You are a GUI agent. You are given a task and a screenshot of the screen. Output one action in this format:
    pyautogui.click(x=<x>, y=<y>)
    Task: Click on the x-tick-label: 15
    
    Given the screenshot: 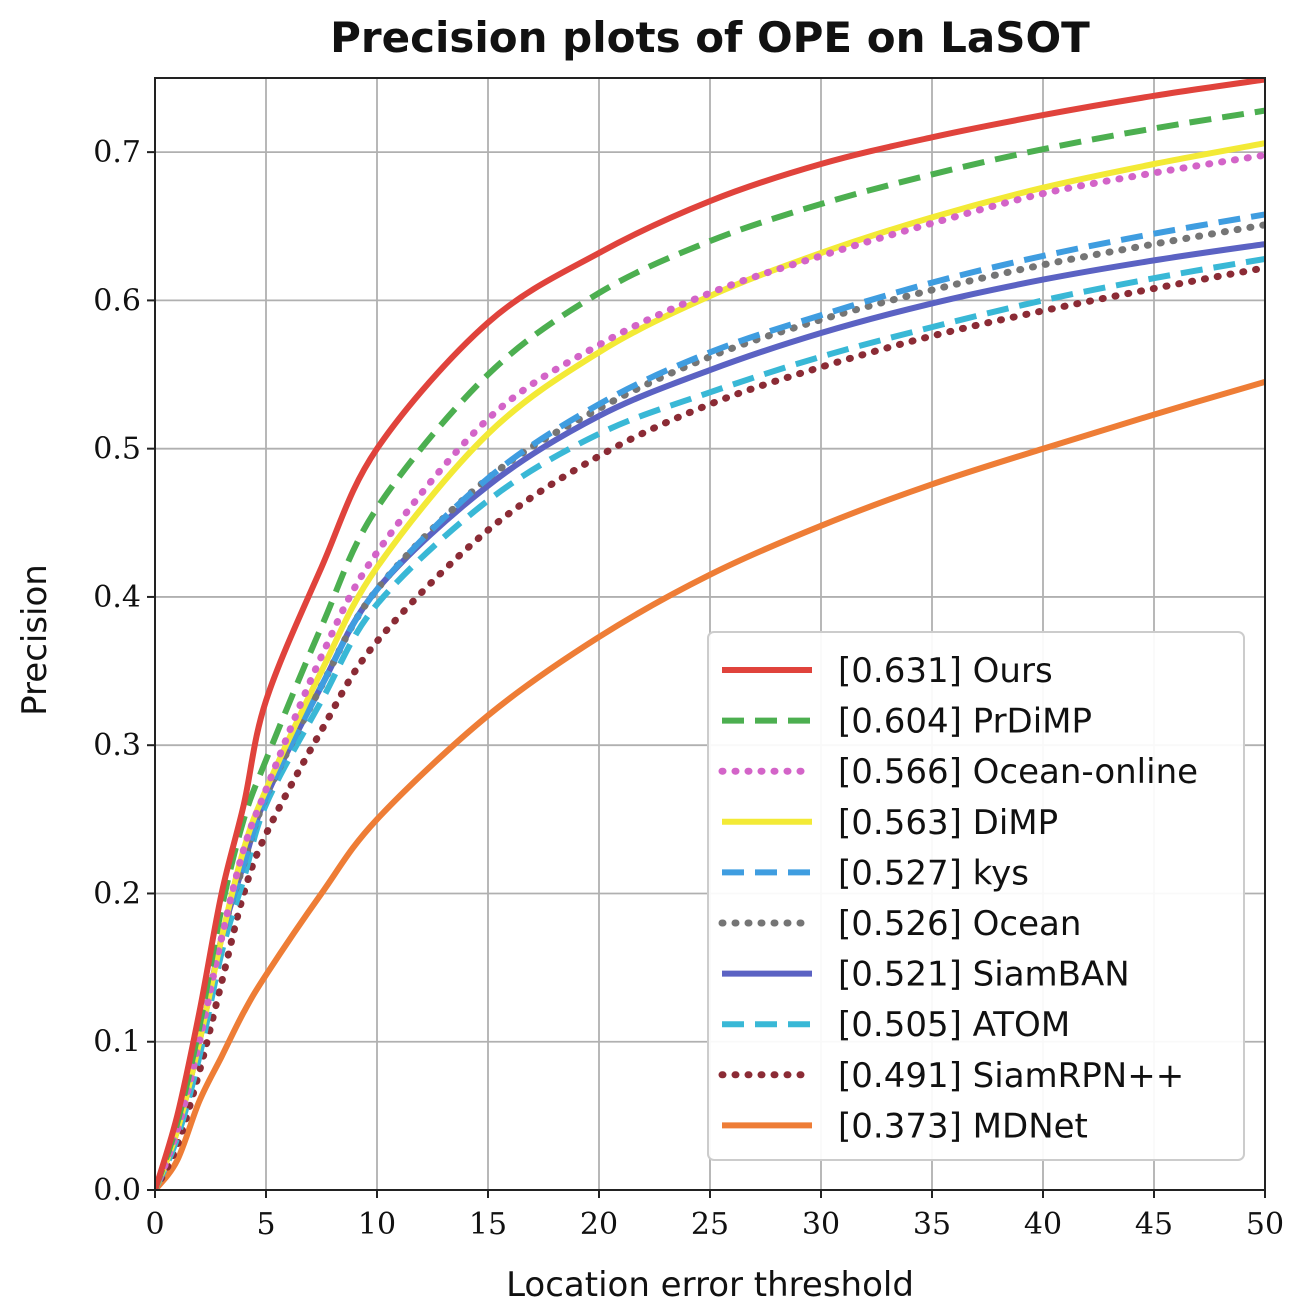 What is the action you would take?
    pyautogui.click(x=488, y=1224)
    